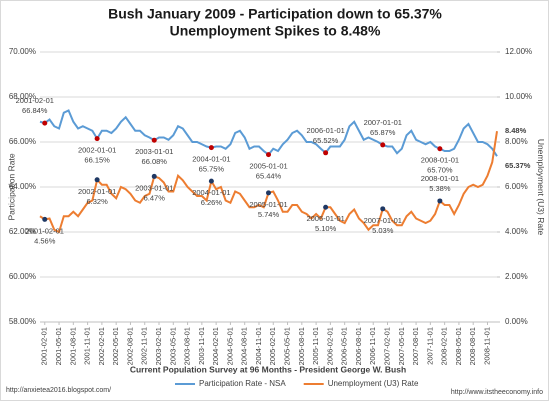 The image size is (549, 401). What do you see at coordinates (326, 228) in the screenshot?
I see `annotation-value: 5.10%` at bounding box center [326, 228].